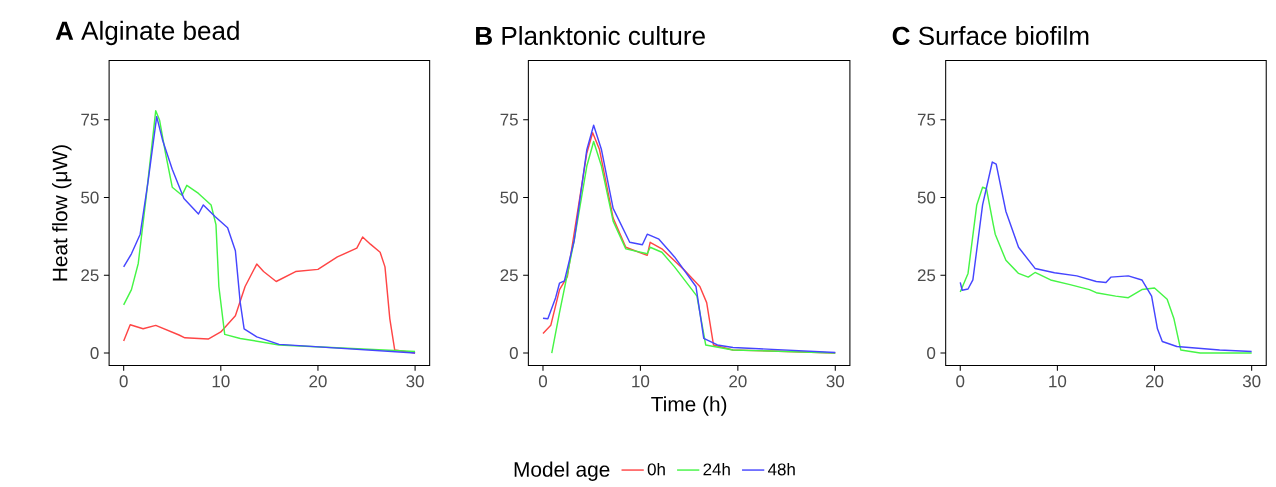  I want to click on x-axis-title: Time (h), so click(689, 406).